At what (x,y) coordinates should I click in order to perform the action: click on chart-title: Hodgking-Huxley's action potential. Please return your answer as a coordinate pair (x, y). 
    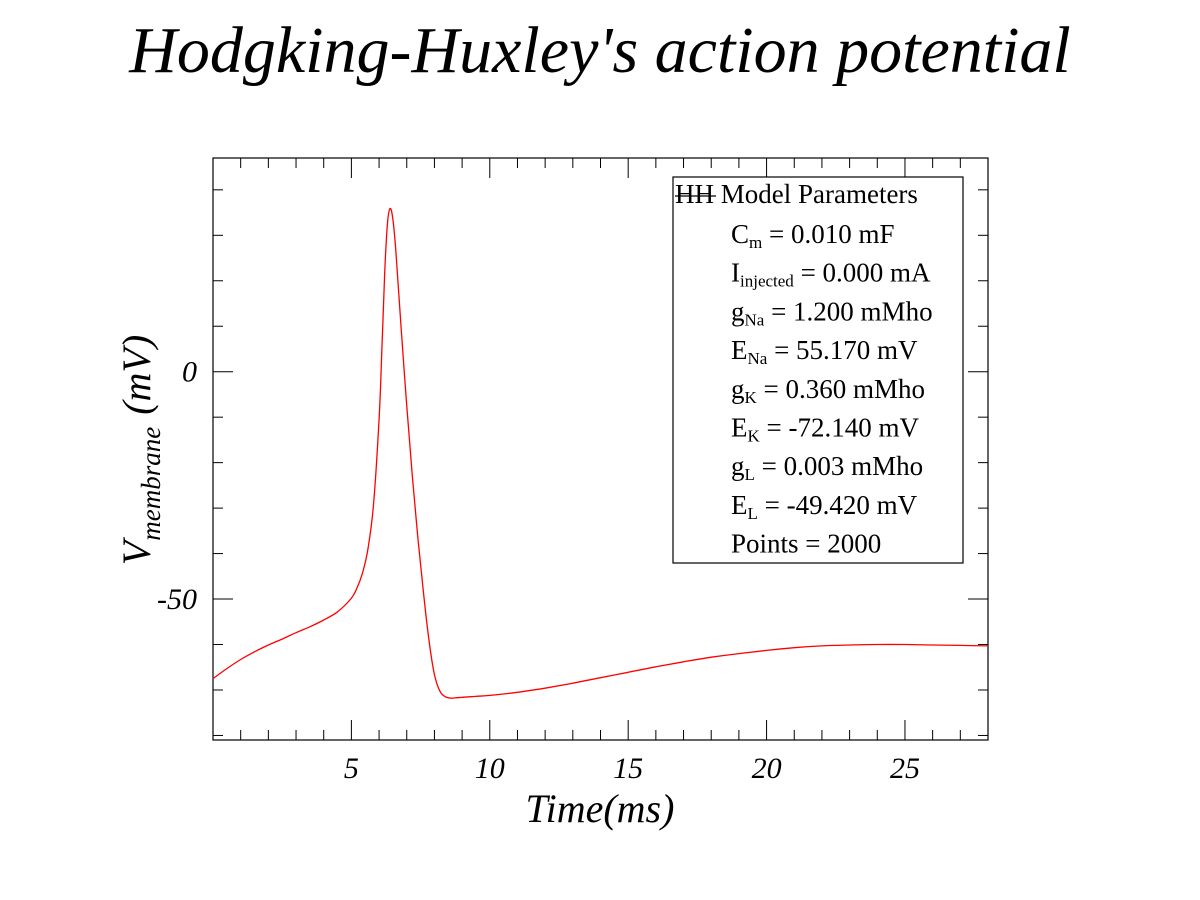
    Looking at the image, I should click on (599, 50).